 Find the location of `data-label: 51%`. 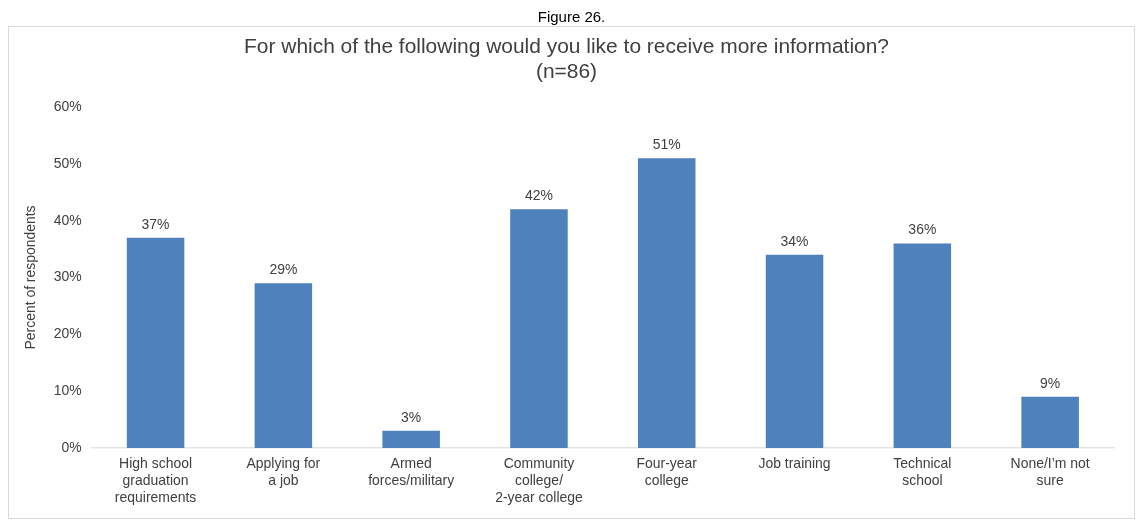

data-label: 51% is located at coordinates (666, 144).